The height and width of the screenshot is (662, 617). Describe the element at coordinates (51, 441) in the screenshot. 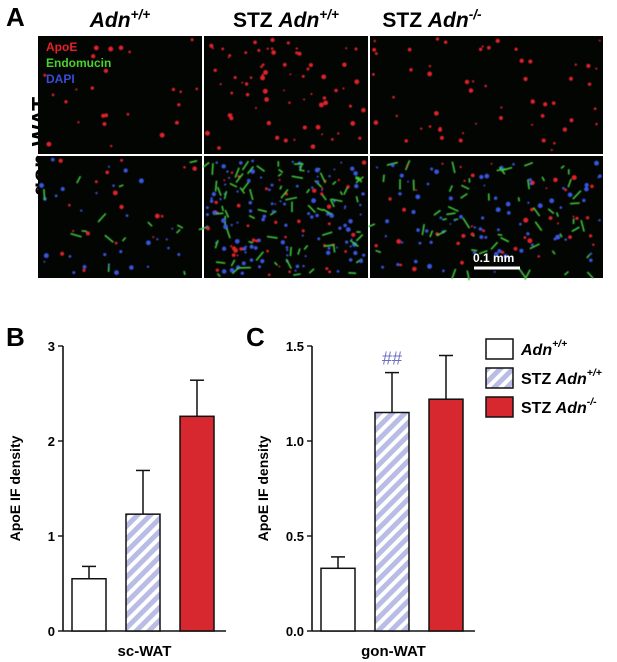

I see `y-tick-label: 2` at that location.